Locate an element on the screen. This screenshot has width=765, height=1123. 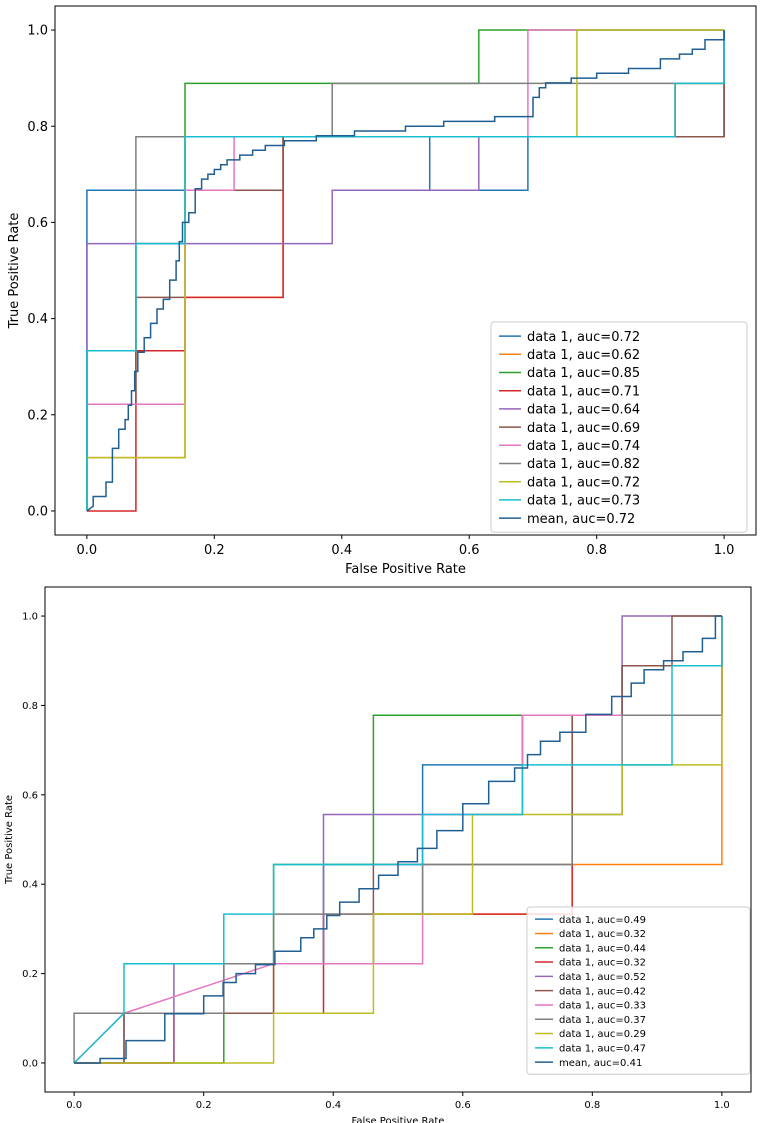
legend-label: data 1, auc=0.29 is located at coordinates (602, 1034).